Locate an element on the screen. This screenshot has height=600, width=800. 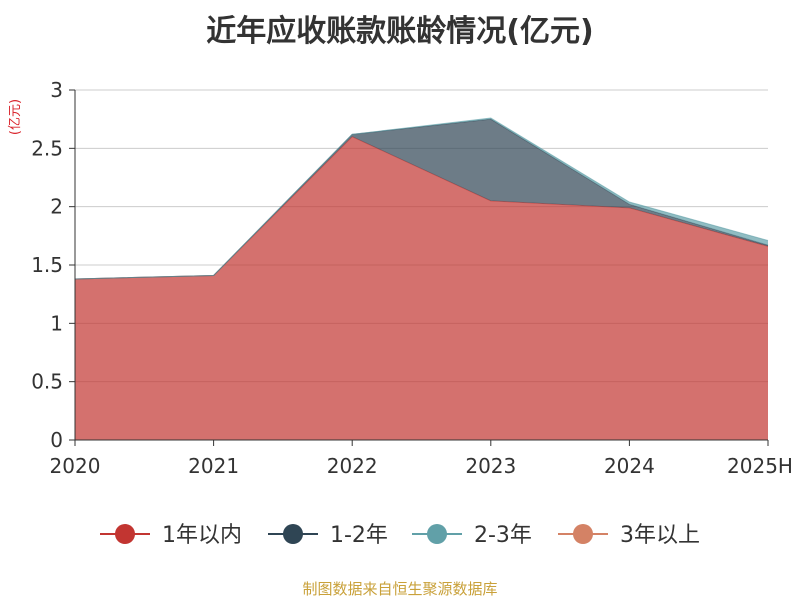
x-tick-label: 2021 is located at coordinates (213, 466).